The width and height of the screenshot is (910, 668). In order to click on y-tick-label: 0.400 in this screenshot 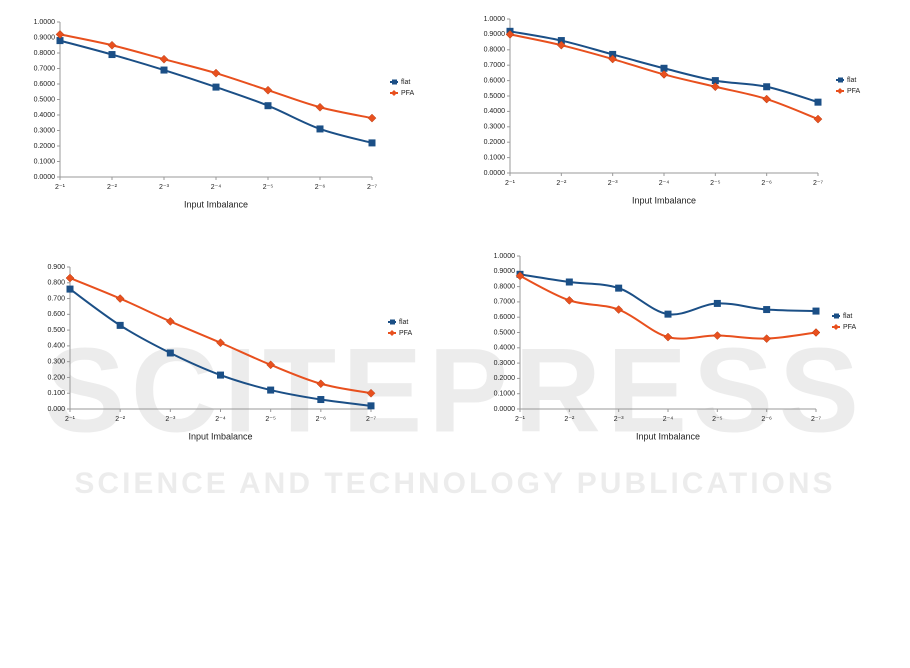, I will do `click(56, 346)`.